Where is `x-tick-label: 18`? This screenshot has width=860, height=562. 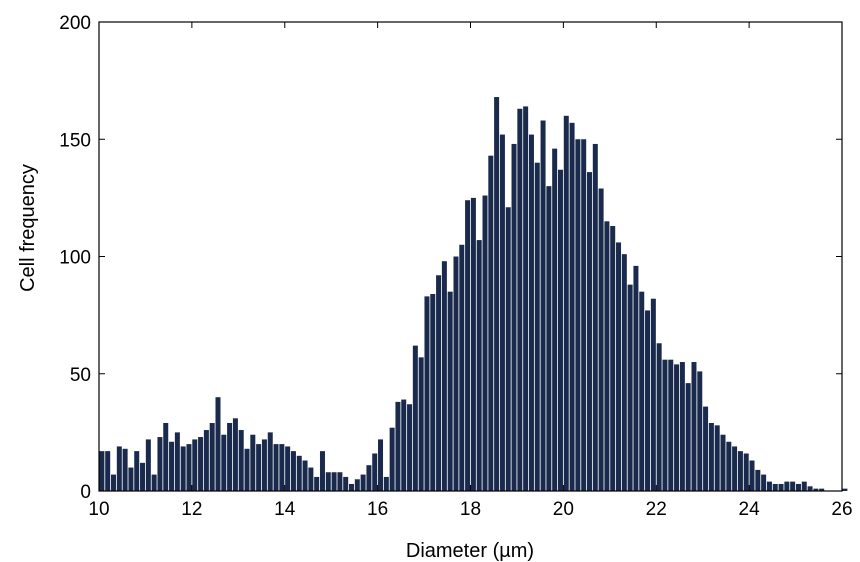 x-tick-label: 18 is located at coordinates (470, 509).